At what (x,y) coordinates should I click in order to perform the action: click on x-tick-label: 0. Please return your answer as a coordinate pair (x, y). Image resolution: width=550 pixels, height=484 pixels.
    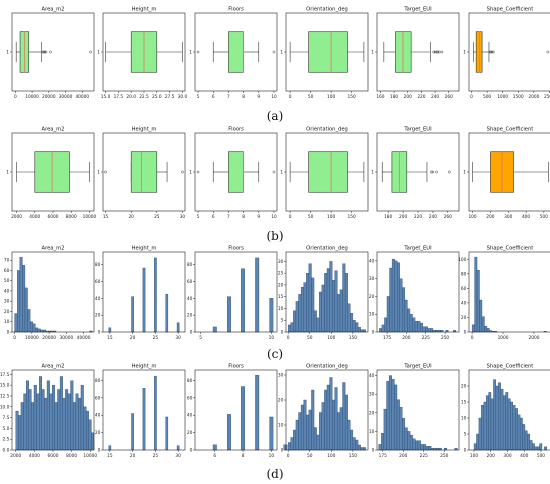
    Looking at the image, I should click on (290, 97).